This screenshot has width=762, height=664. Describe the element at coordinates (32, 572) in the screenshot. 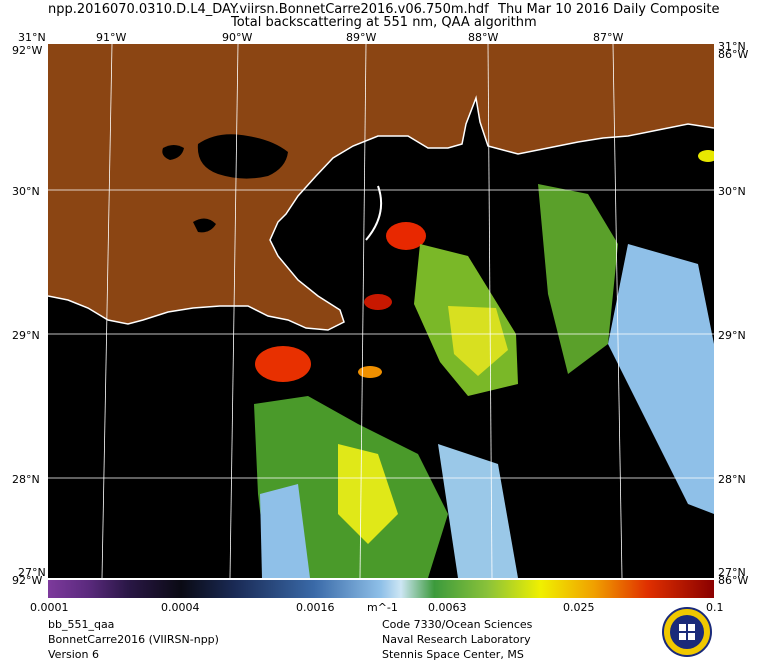

I see `lat-label-bottom-left: 27°N` at that location.